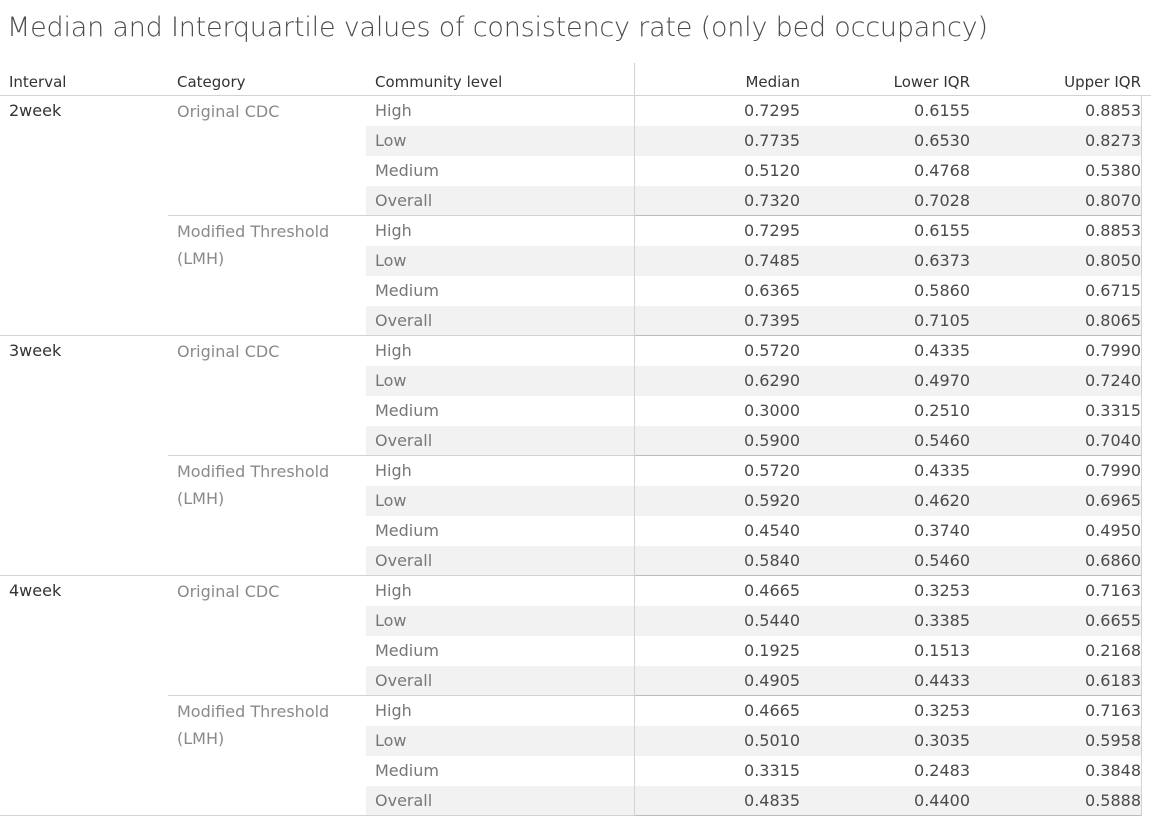  Describe the element at coordinates (942, 800) in the screenshot. I see `lower-iqr-cell: 0.4400` at that location.